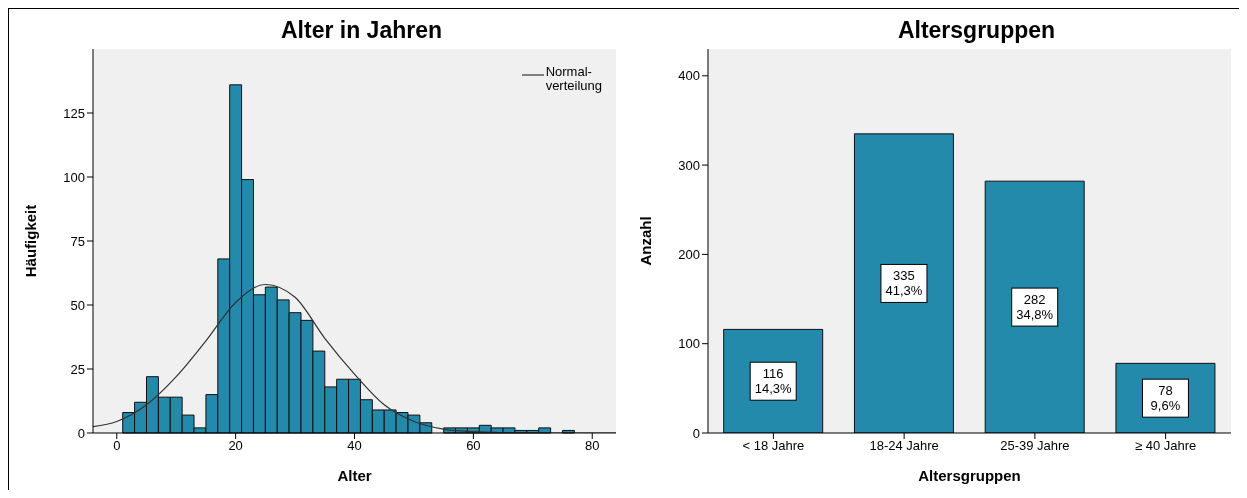  What do you see at coordinates (361, 30) in the screenshot?
I see `chart-title: Alter in Jahren` at bounding box center [361, 30].